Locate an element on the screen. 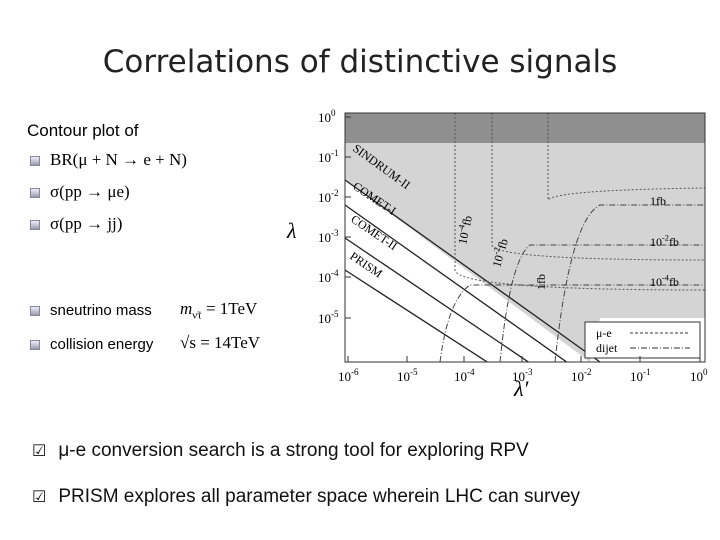 The width and height of the screenshot is (720, 540). legend-label: dijet is located at coordinates (607, 348).